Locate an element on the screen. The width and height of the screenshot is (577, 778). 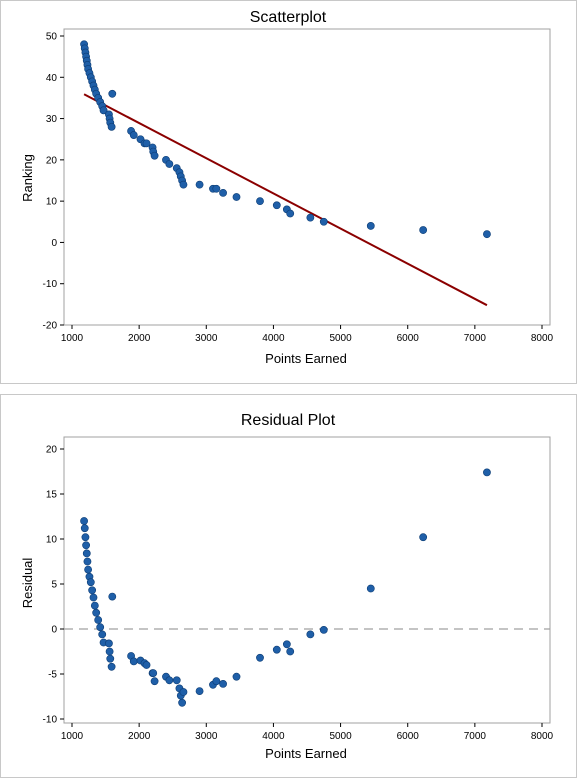
residual-plot-title: Residual Plot is located at coordinates (288, 420).